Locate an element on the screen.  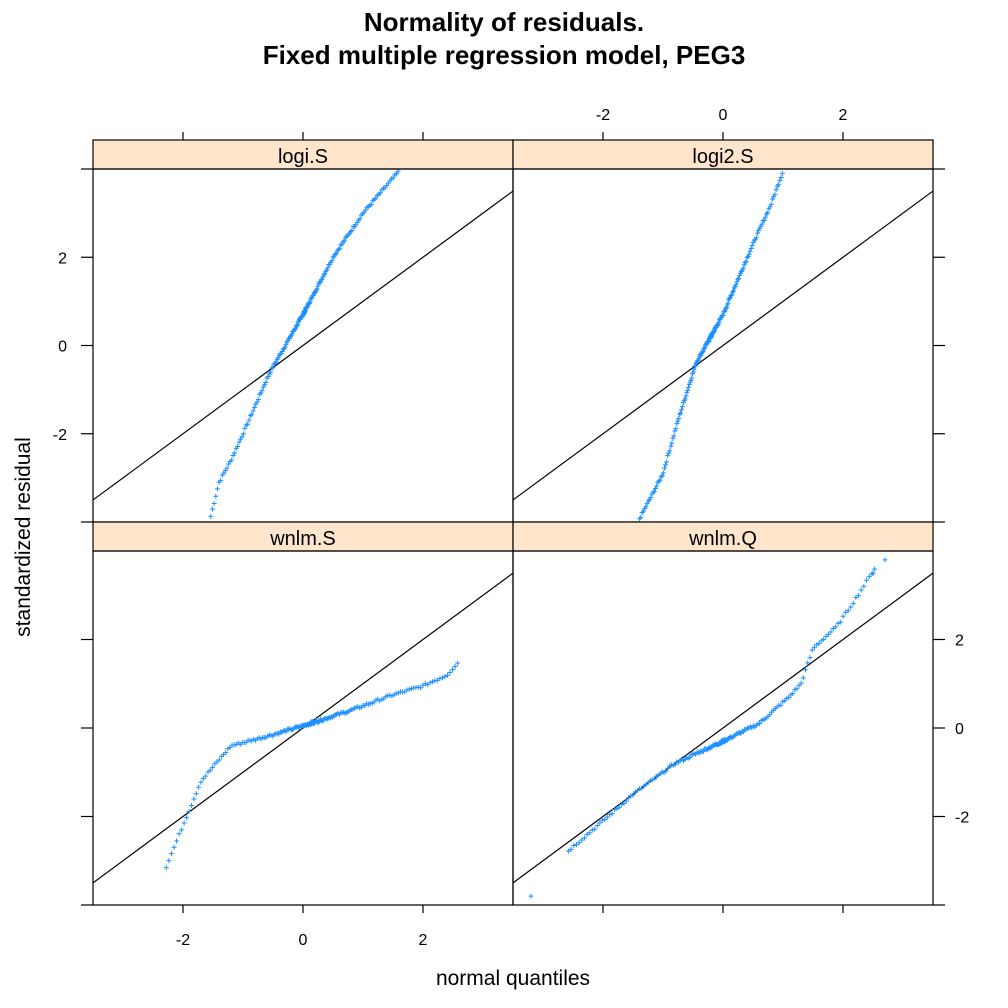
y-tick-label-right: -2 is located at coordinates (962, 818).